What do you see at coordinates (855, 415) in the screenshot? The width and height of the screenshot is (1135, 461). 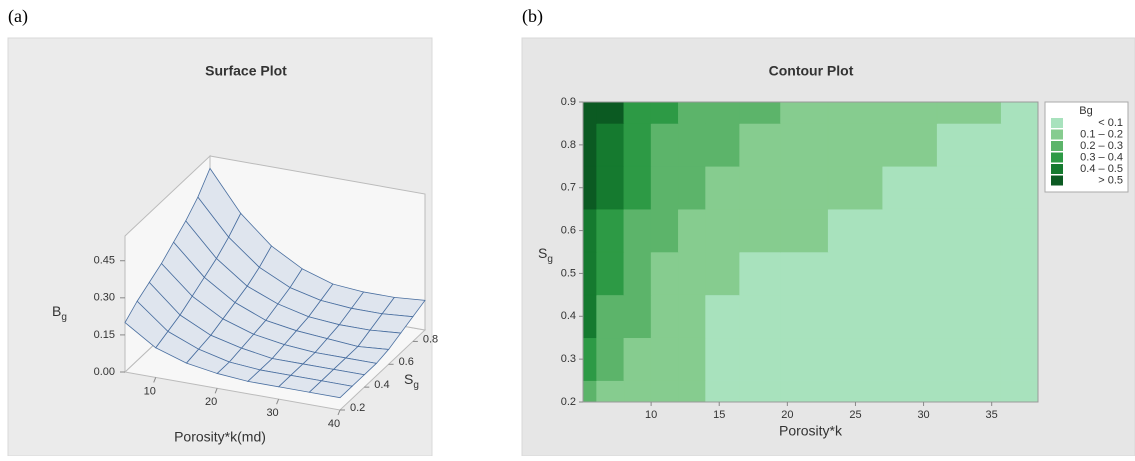 I see `x-tick-label: 25` at bounding box center [855, 415].